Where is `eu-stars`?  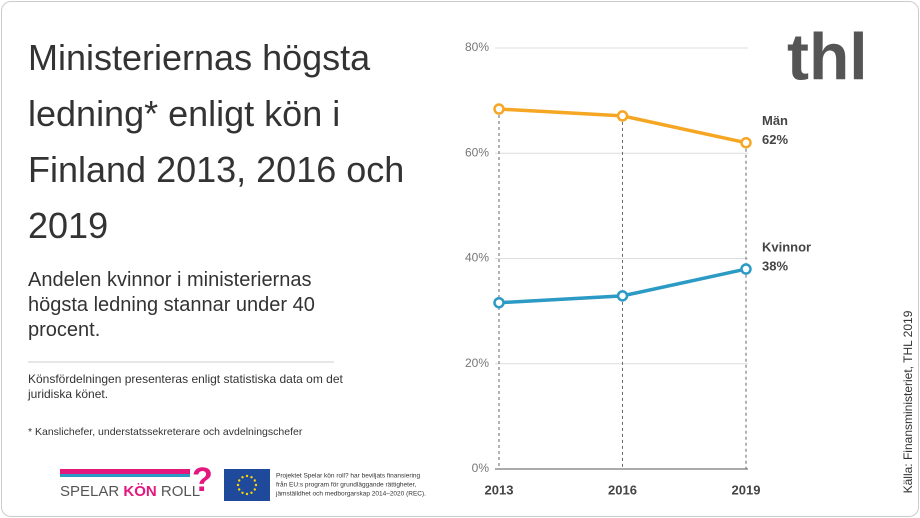
eu-stars is located at coordinates (247, 485).